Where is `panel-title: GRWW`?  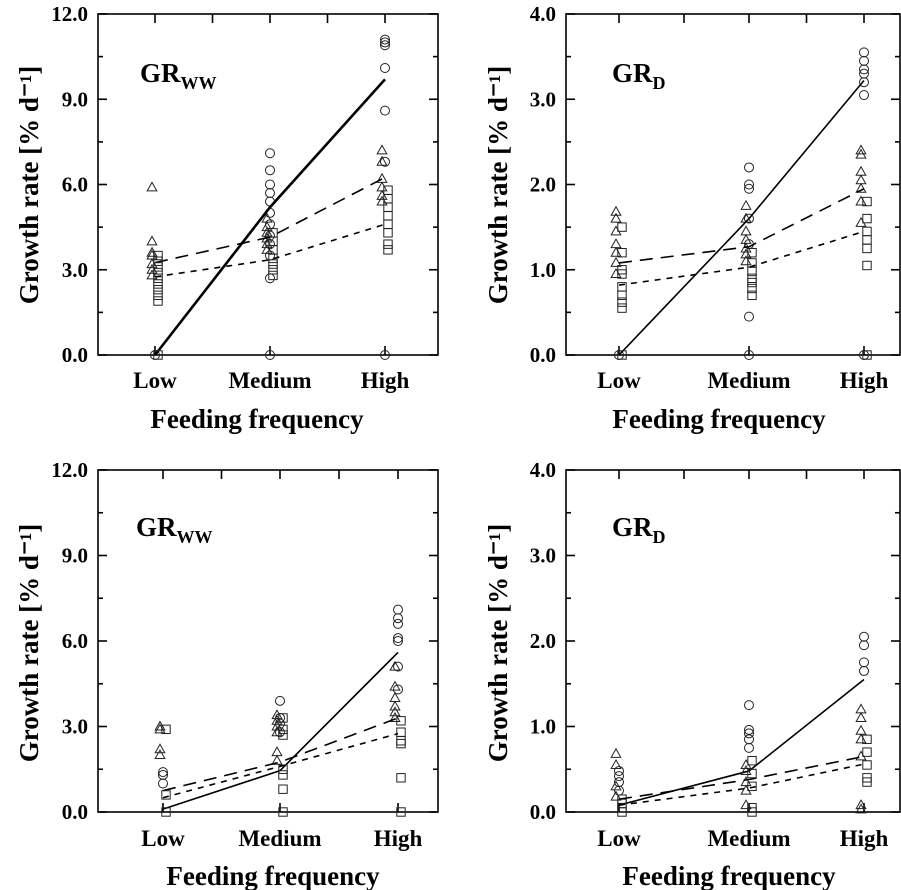 panel-title: GRWW is located at coordinates (178, 75).